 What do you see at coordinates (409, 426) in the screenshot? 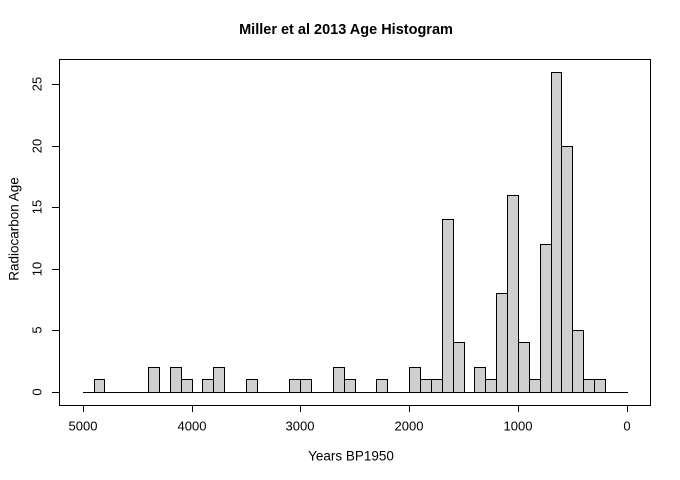
I see `x-tick-label: 2000` at bounding box center [409, 426].